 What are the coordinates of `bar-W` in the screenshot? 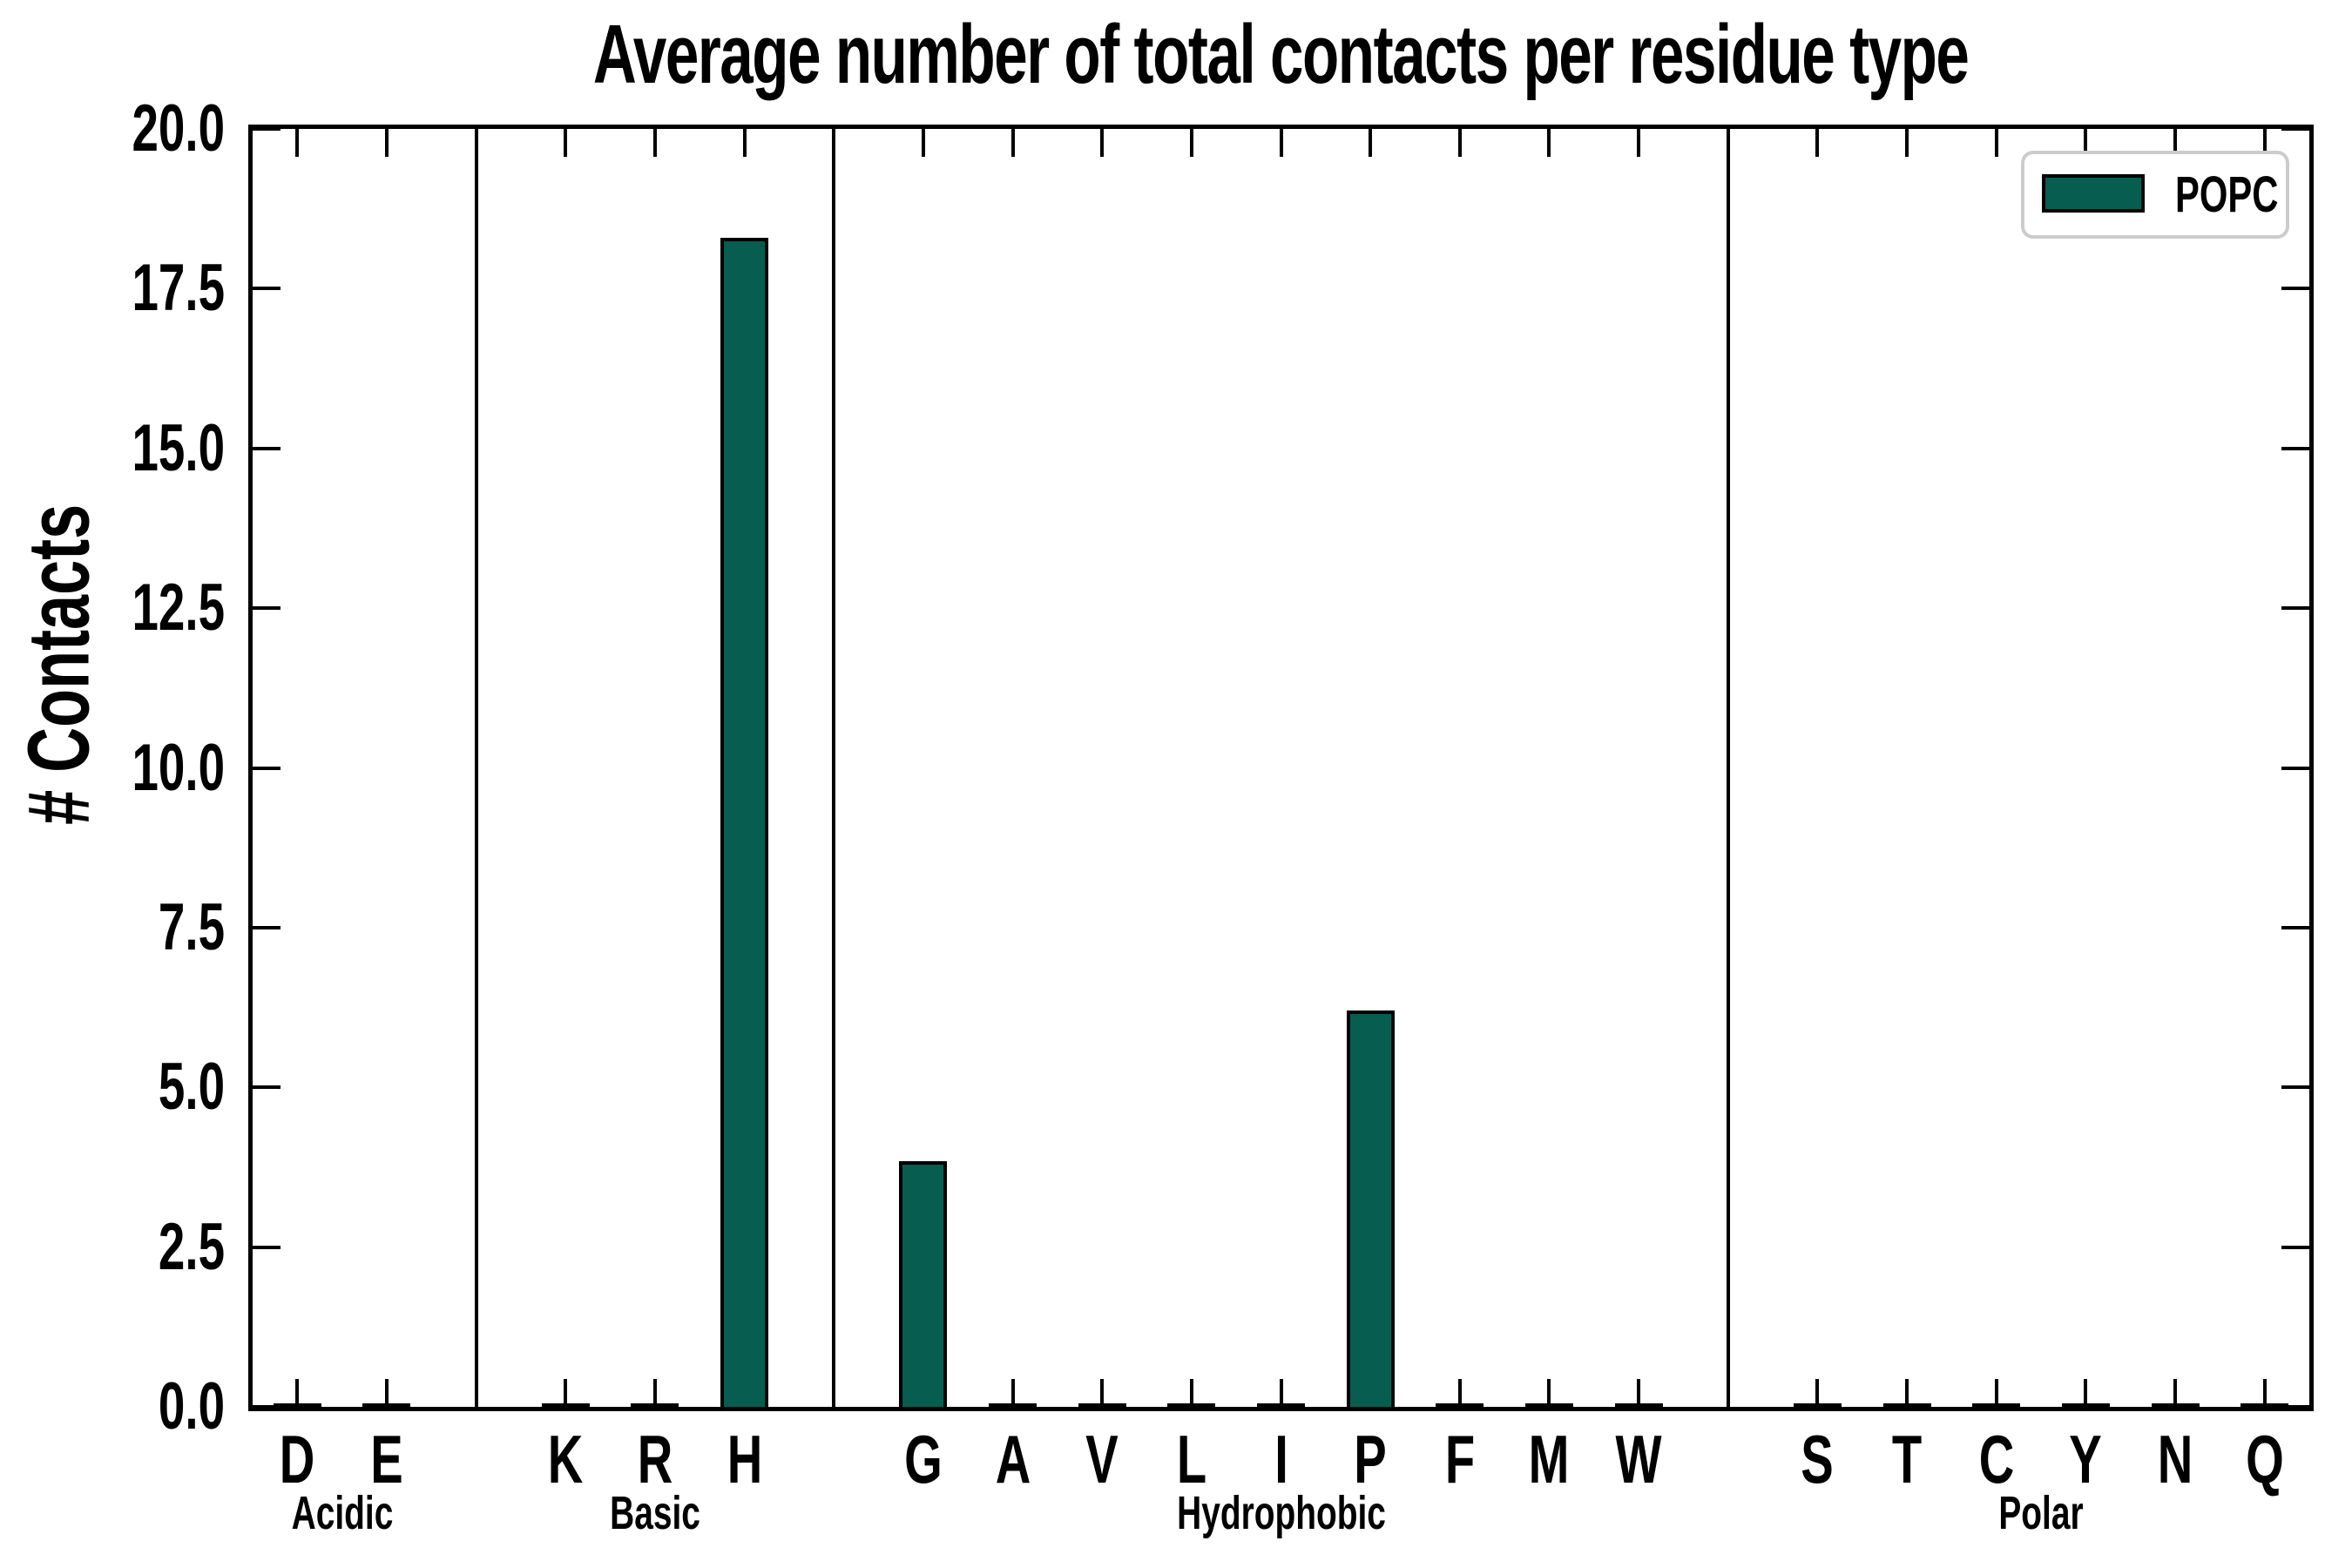 It's located at (1638, 1405).